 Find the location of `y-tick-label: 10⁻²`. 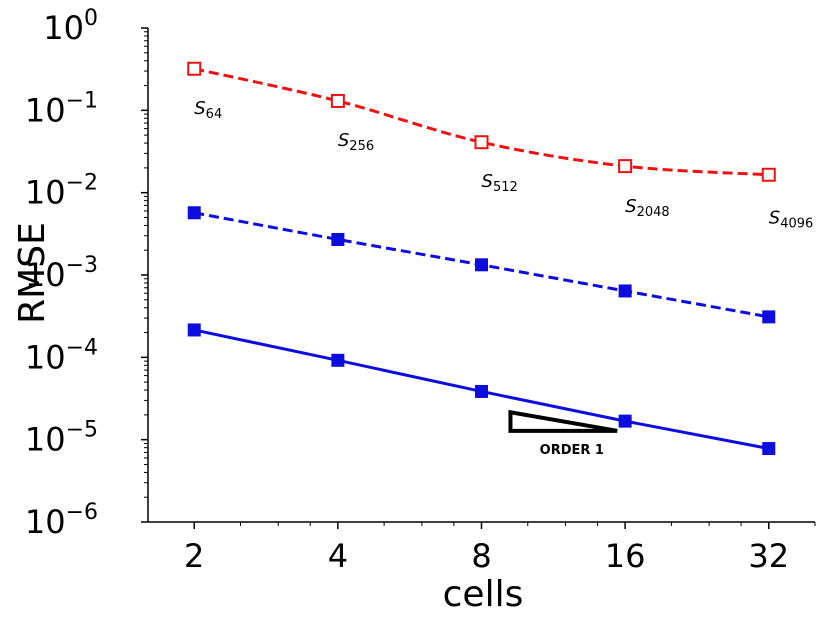

y-tick-label: 10⁻² is located at coordinates (61, 191).